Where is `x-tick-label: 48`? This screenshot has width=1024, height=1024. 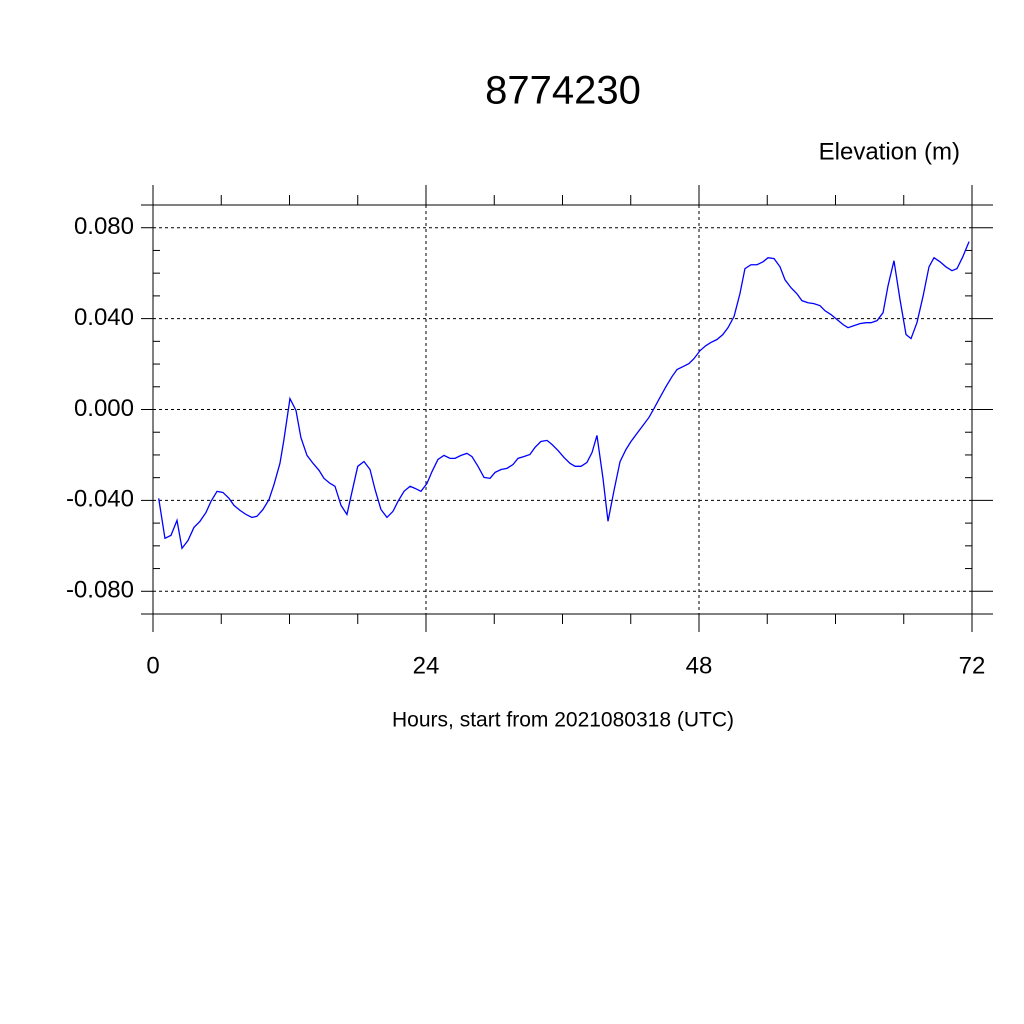
x-tick-label: 48 is located at coordinates (699, 665).